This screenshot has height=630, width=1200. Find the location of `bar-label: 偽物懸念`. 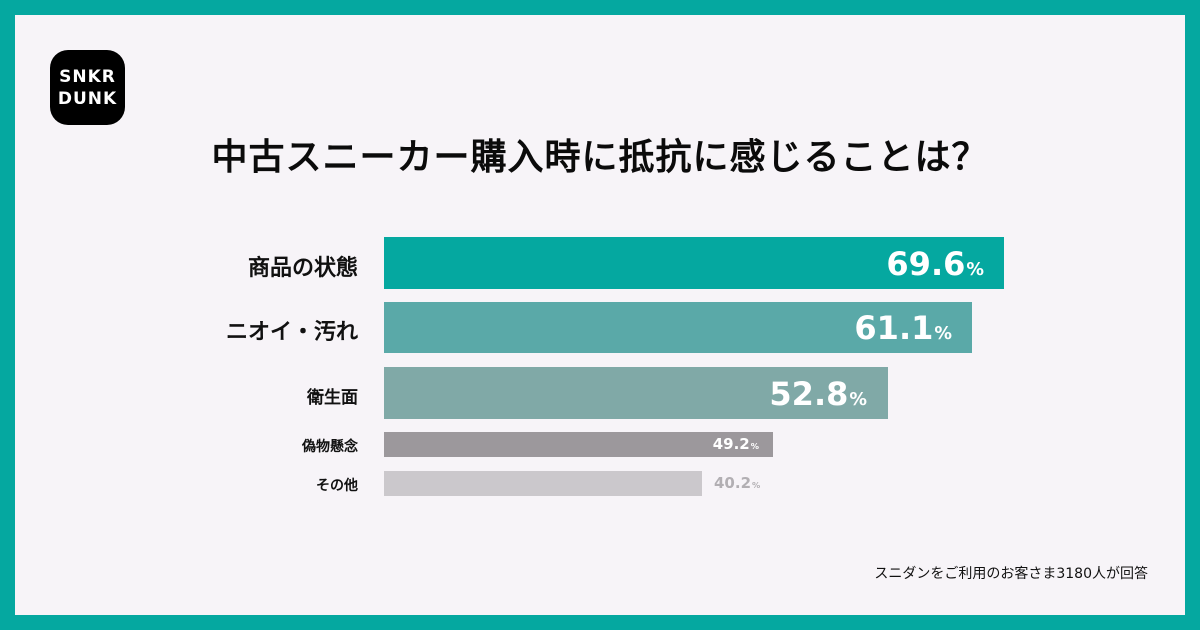

bar-label: 偽物懸念 is located at coordinates (330, 447).